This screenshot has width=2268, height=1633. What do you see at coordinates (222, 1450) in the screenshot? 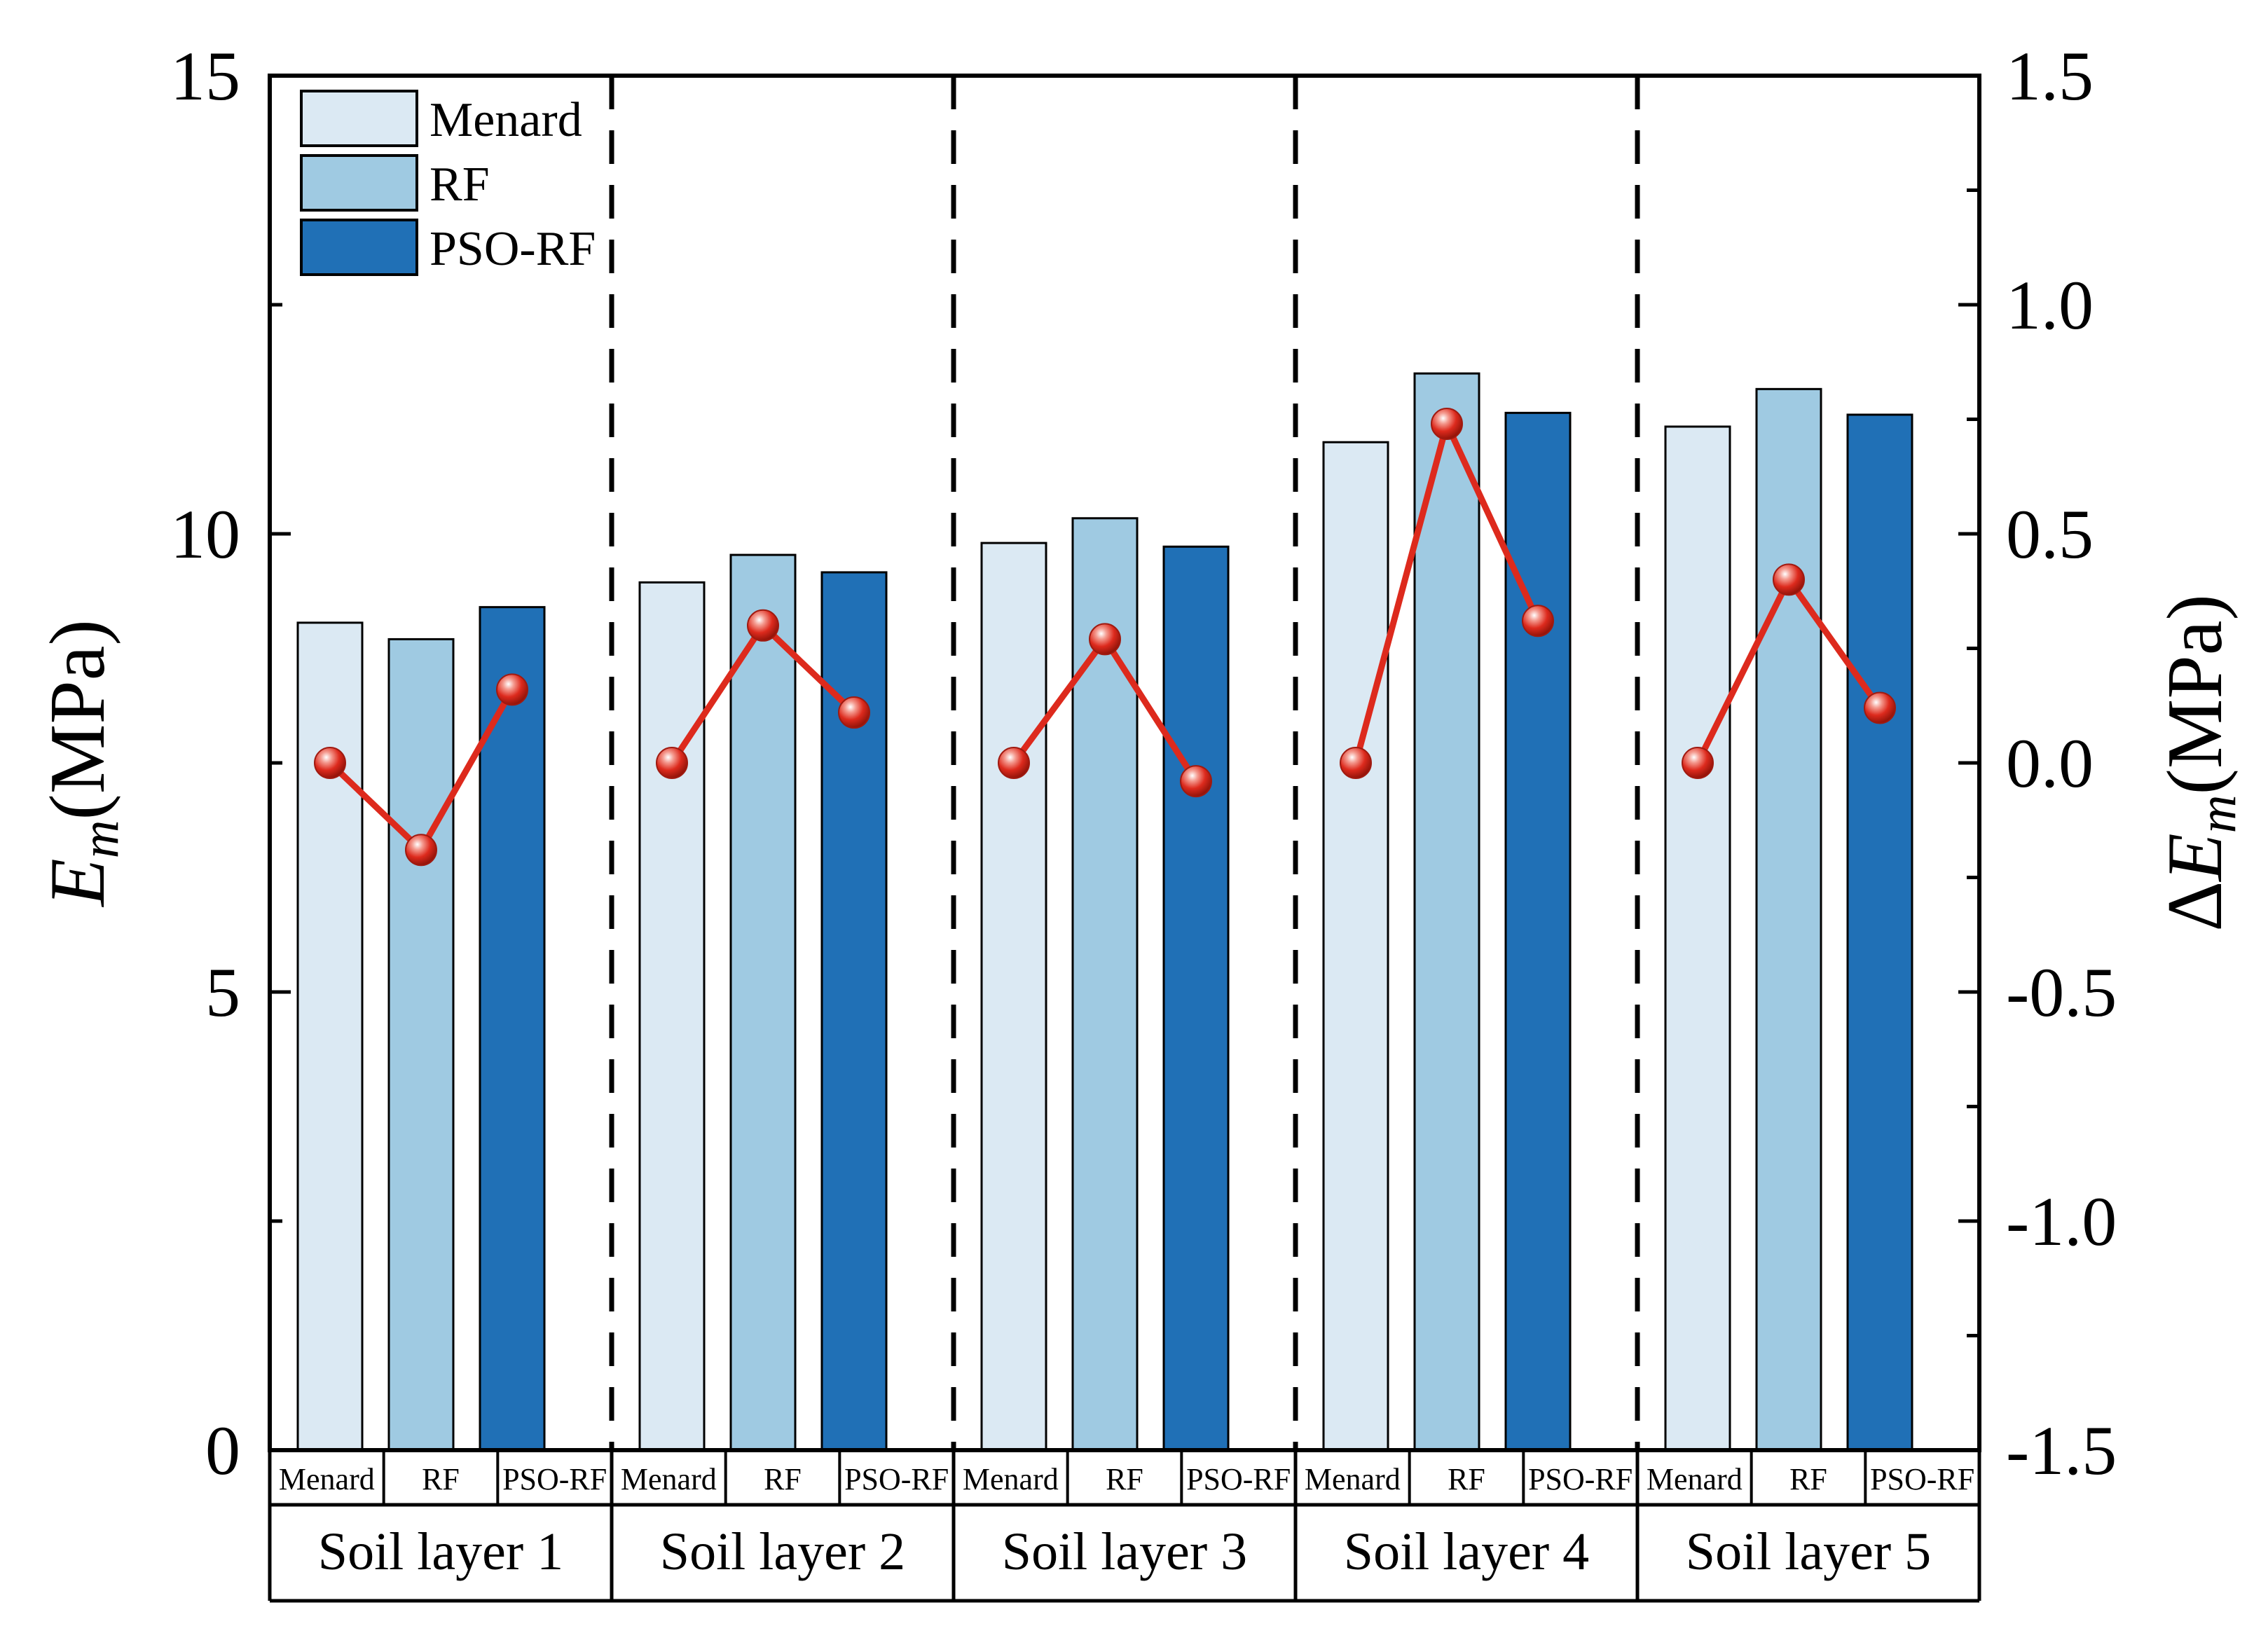
I see `left-tick-label: 0` at bounding box center [222, 1450].